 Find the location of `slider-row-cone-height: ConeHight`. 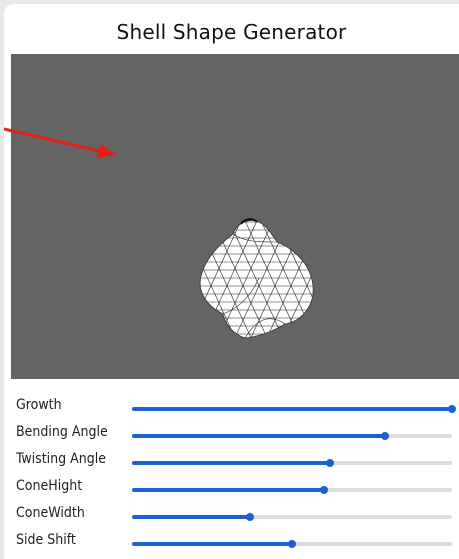

slider-row-cone-height: ConeHight is located at coordinates (231, 490).